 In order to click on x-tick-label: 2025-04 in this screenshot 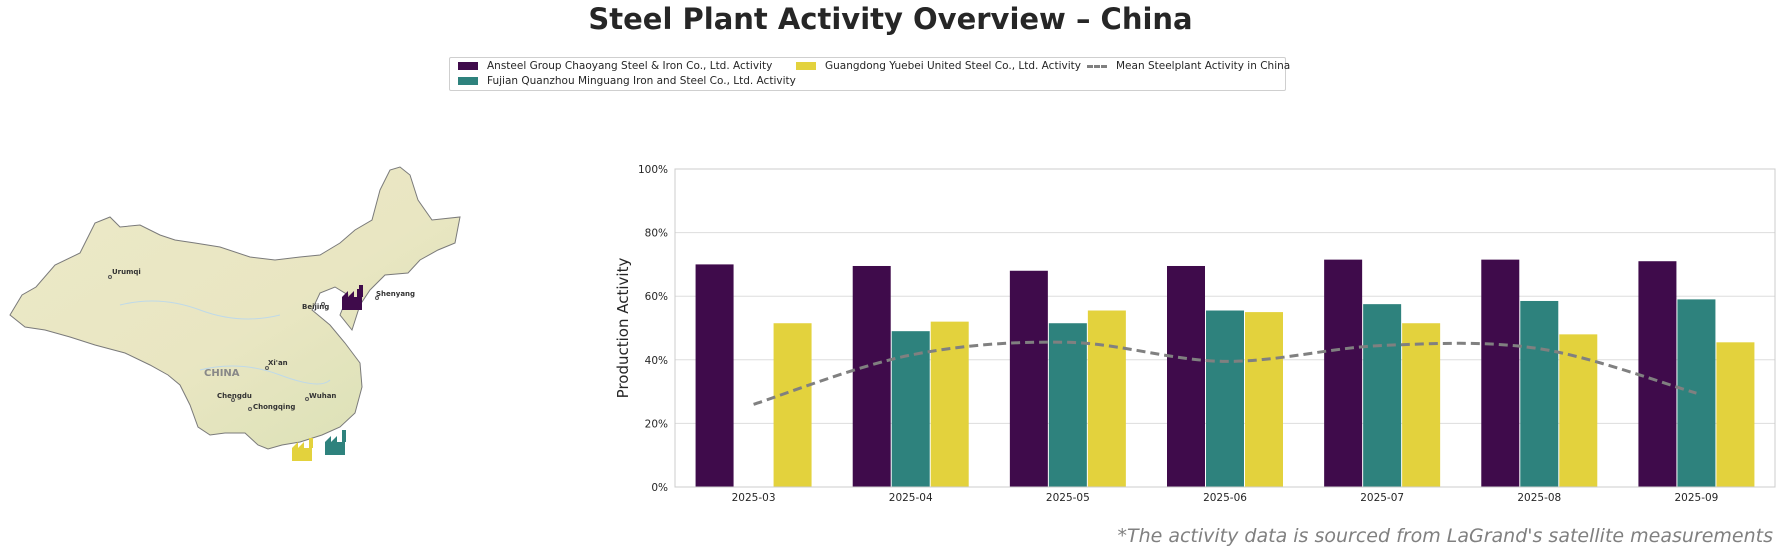, I will do `click(911, 498)`.